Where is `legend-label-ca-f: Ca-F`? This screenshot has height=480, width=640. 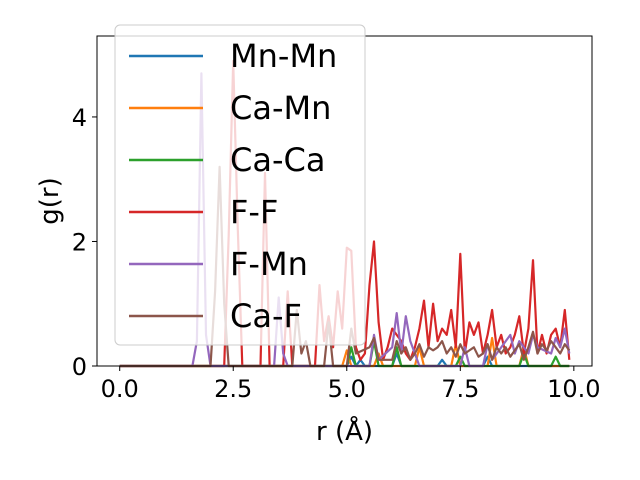 legend-label-ca-f: Ca-F is located at coordinates (266, 316).